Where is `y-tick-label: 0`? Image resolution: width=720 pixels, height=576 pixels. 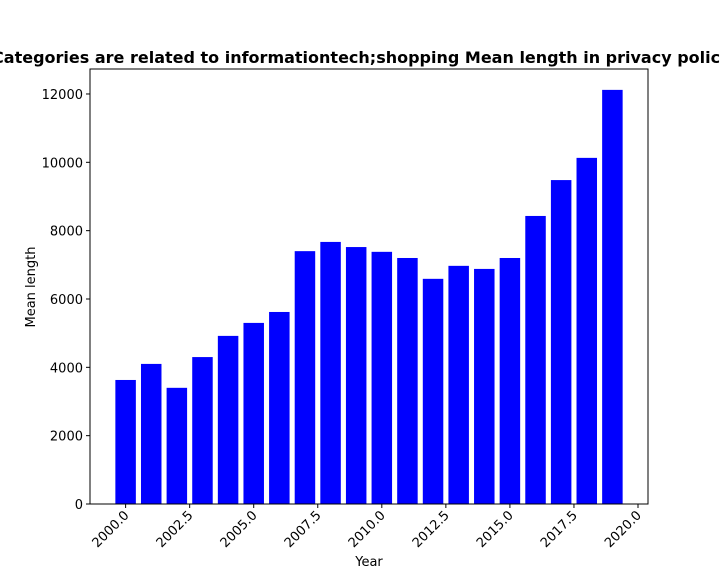 y-tick-label: 0 is located at coordinates (79, 505).